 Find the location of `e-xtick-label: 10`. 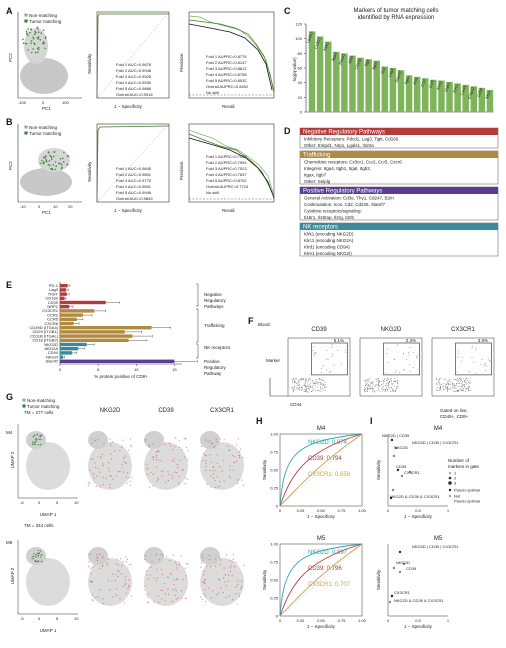

e-xtick-label: 10 is located at coordinates (136, 369).